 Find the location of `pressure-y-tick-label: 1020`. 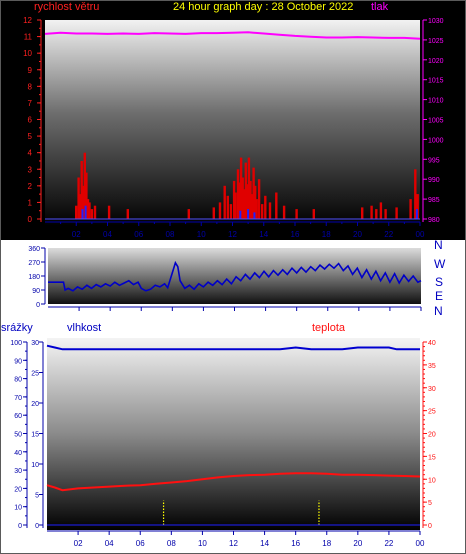

pressure-y-tick-label: 1020 is located at coordinates (436, 61).